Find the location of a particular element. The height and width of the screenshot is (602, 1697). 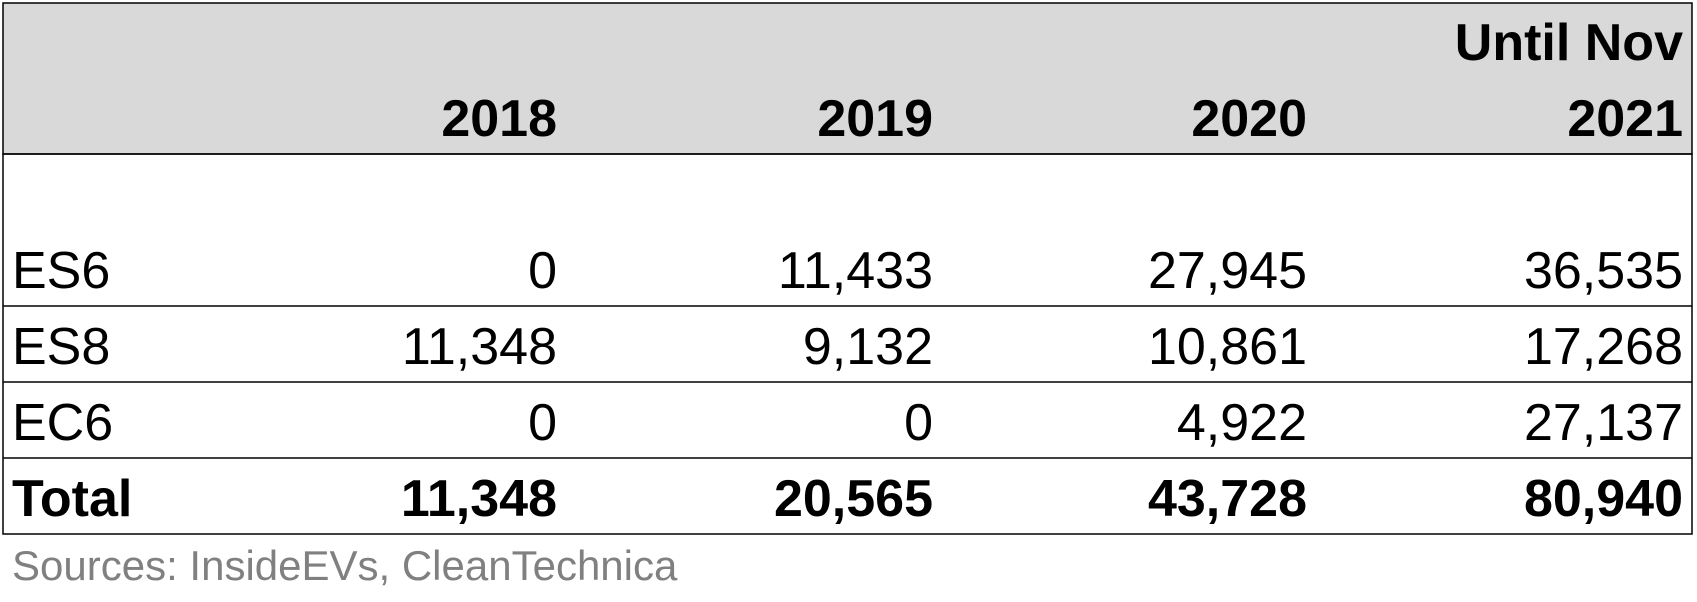

row-label: ES8 is located at coordinates (61, 347).